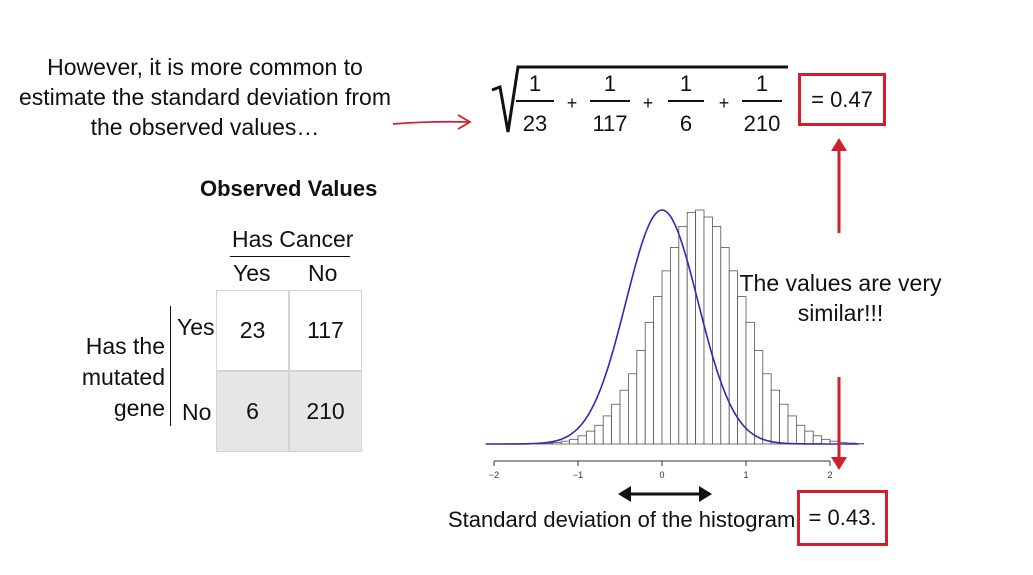  Describe the element at coordinates (252, 330) in the screenshot. I see `table-cell: 23` at that location.